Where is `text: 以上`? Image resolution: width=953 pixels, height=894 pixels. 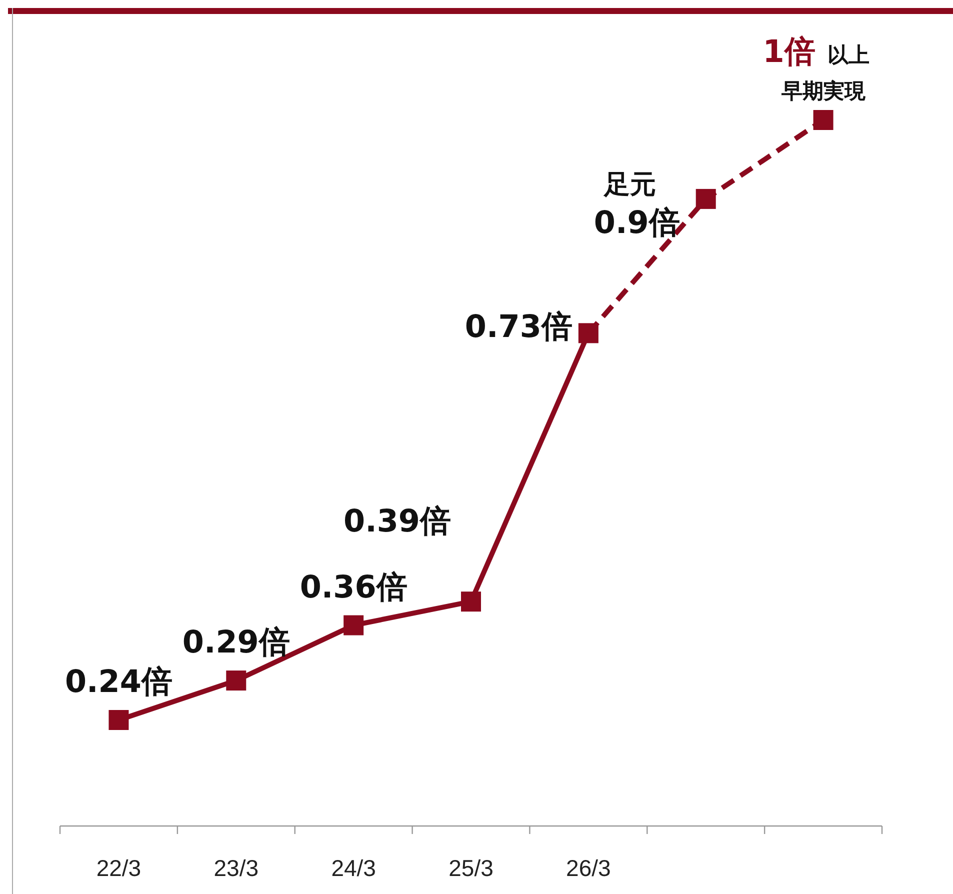 text: 以上 is located at coordinates (848, 55).